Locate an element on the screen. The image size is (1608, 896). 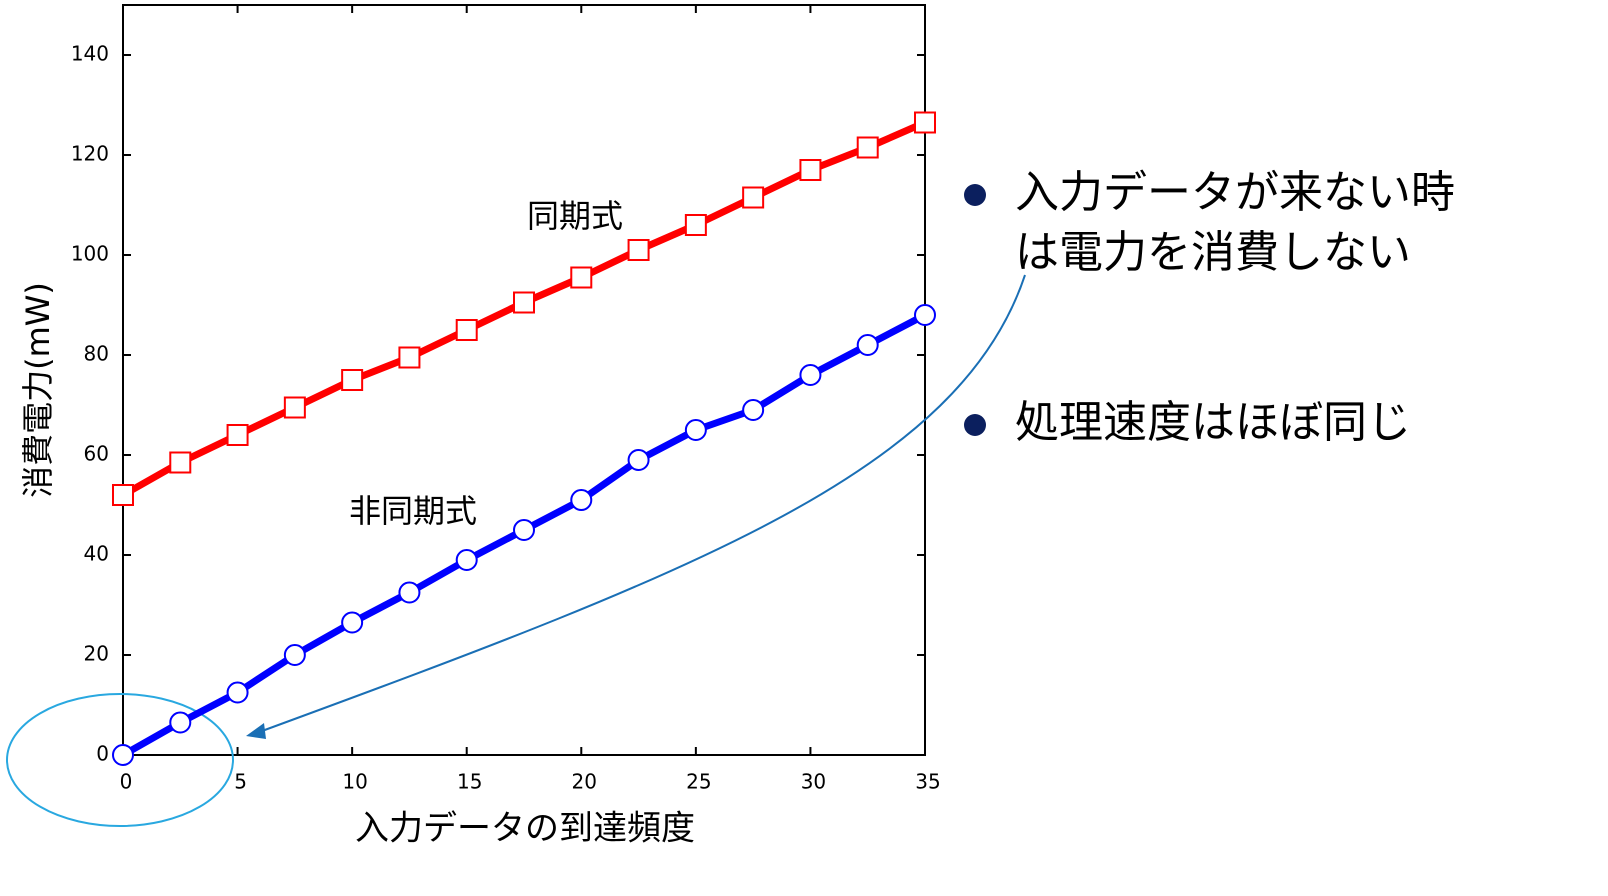
y-tick-label: 20 is located at coordinates (96, 654).